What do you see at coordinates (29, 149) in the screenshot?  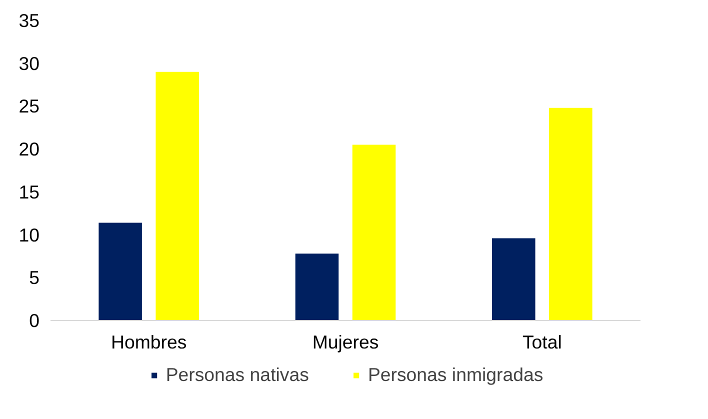 I see `y-tick-label: 20` at bounding box center [29, 149].